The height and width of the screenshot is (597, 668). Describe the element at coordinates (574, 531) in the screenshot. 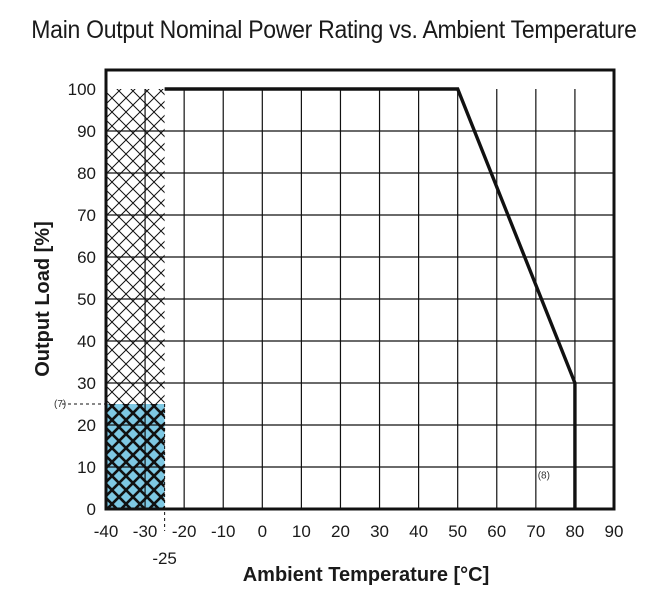

I see `x-tick-label: 80` at that location.